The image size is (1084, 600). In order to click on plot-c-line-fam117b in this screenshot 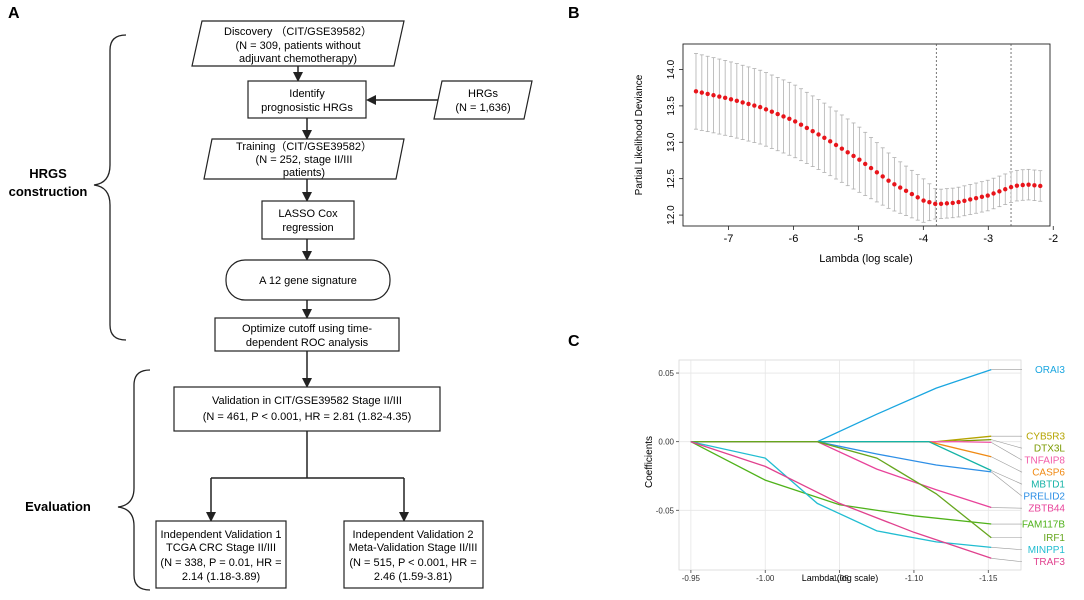, I will do `click(841, 483)`.